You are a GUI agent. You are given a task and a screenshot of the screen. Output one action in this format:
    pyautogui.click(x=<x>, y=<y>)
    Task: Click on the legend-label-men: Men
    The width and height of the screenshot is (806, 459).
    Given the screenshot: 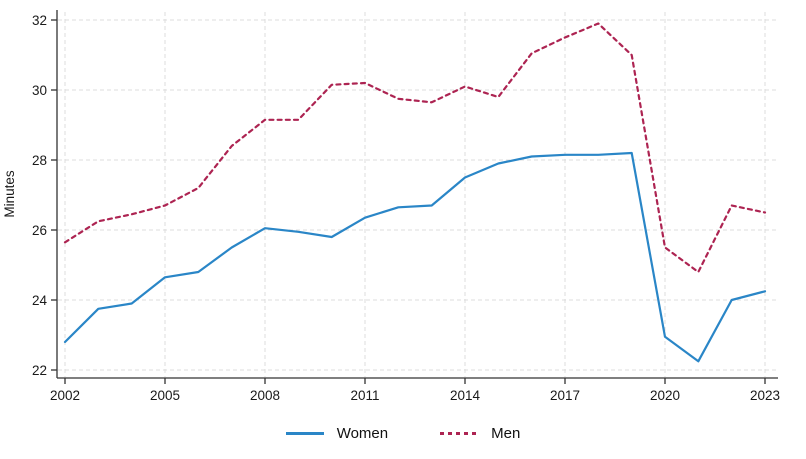 What is the action you would take?
    pyautogui.click(x=506, y=433)
    